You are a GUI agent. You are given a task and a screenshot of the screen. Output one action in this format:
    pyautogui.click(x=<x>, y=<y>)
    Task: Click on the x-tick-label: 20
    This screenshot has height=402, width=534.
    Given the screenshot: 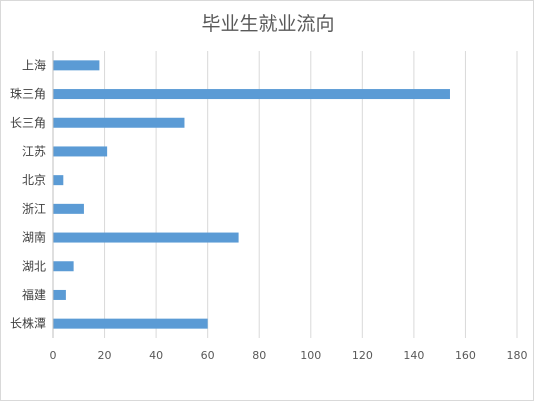 What is the action you would take?
    pyautogui.click(x=105, y=355)
    